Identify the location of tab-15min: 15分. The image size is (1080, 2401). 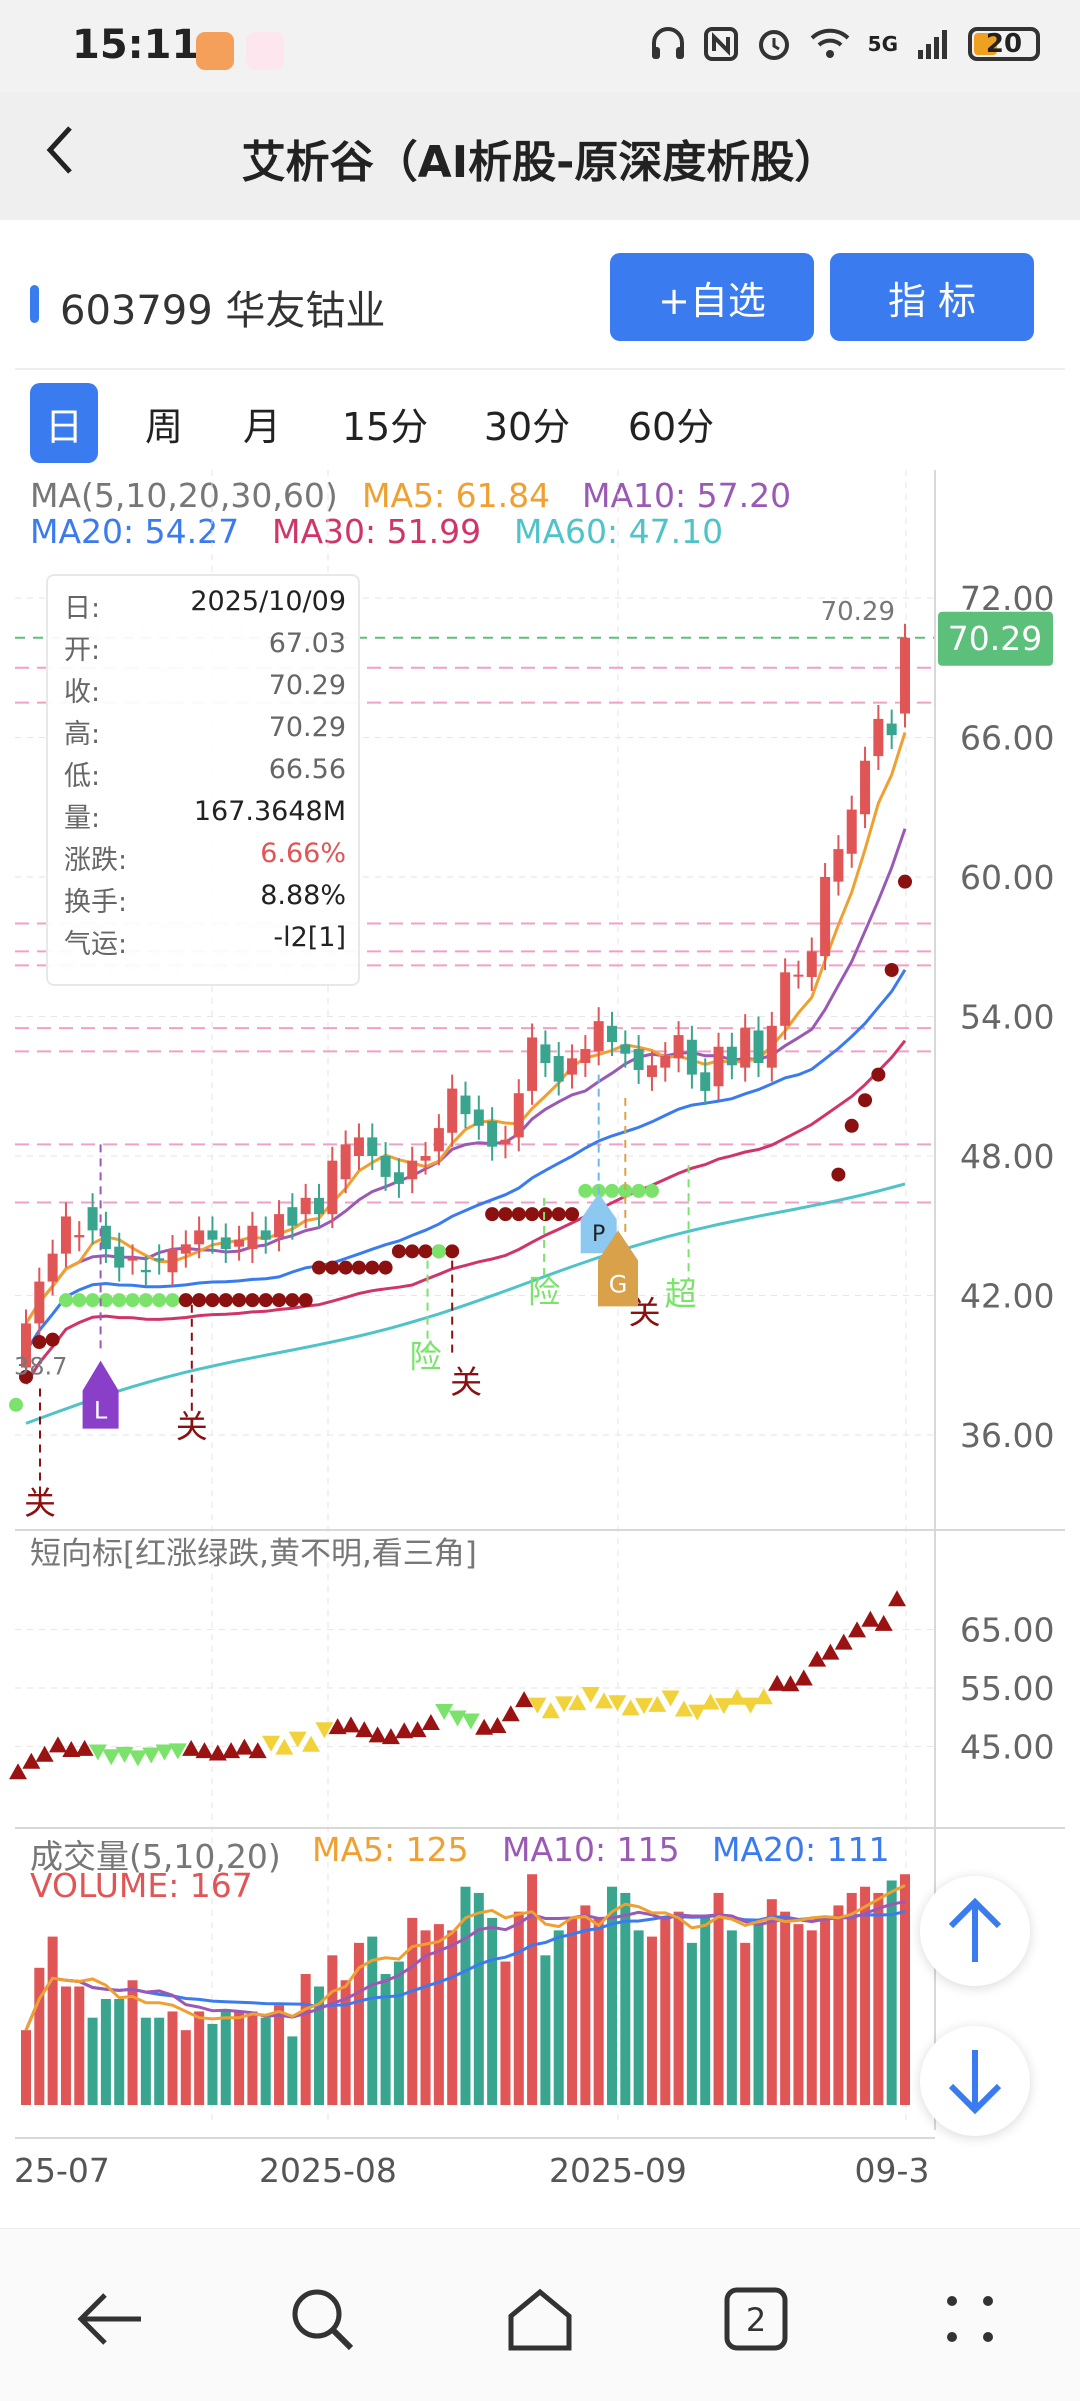
(385, 426).